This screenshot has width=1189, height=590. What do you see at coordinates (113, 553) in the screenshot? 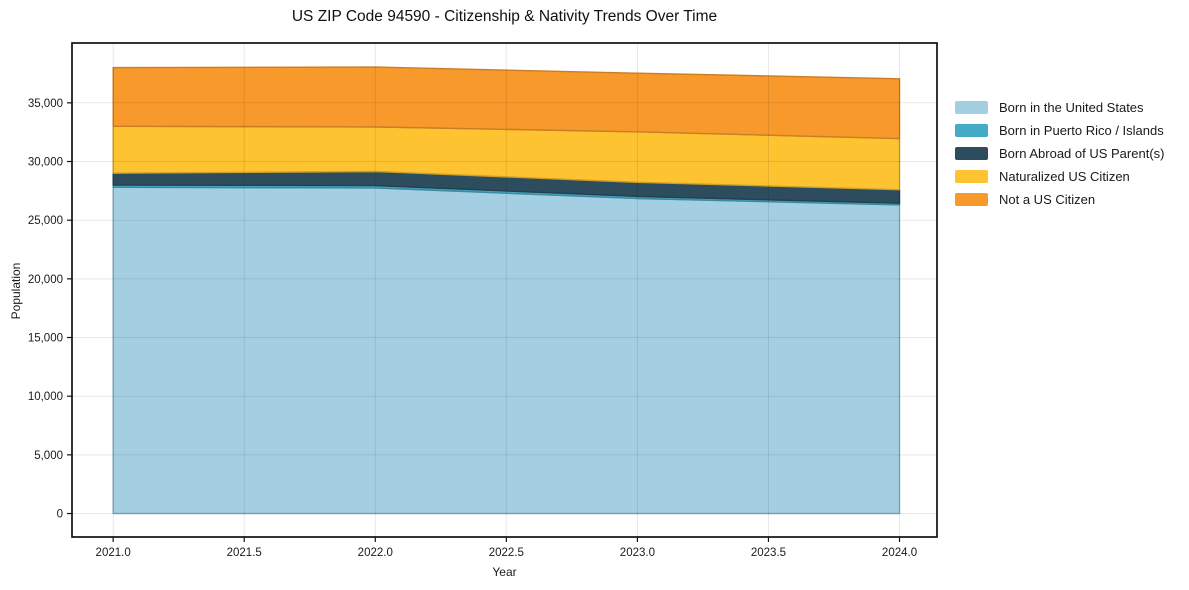
I see `x-tick-label: 2021.0` at bounding box center [113, 553].